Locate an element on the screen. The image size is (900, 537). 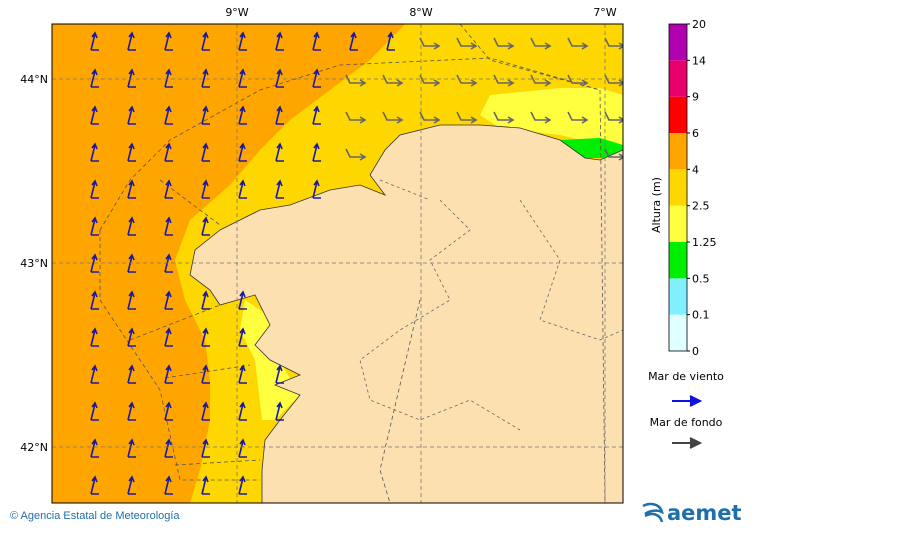
colorbar-label: 1.25 is located at coordinates (704, 242).